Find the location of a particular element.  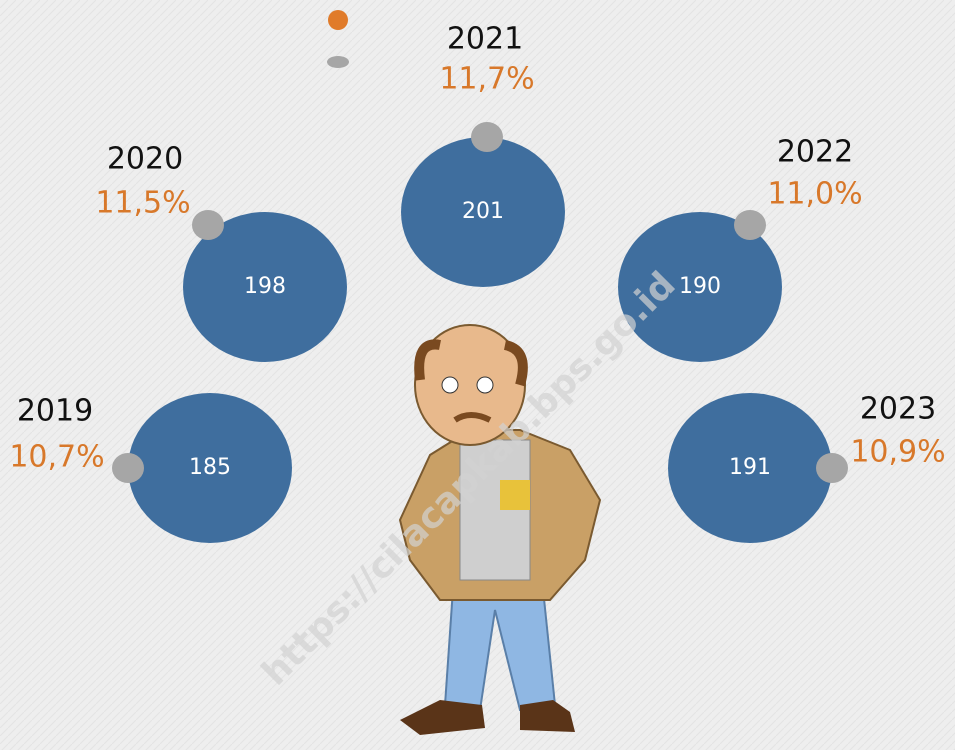

bubble-value: 198 is located at coordinates (265, 286).